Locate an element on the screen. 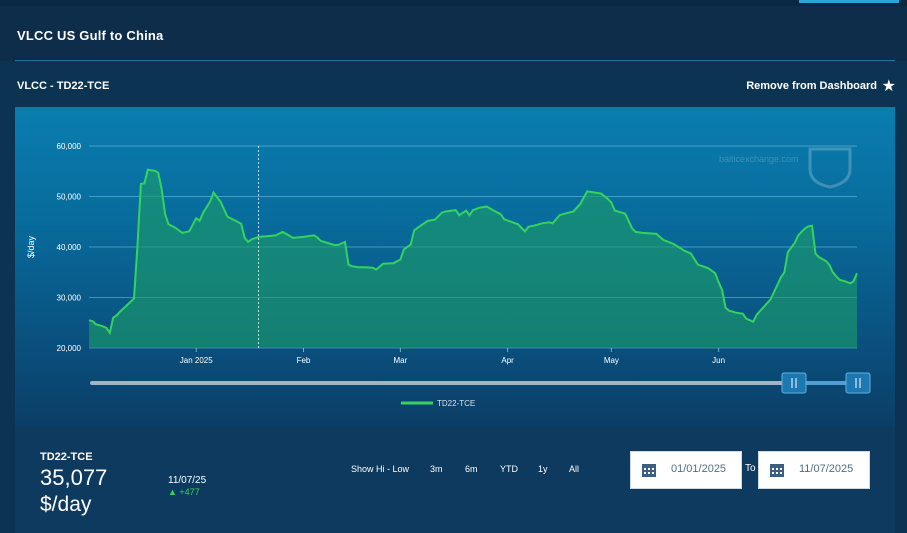  page-title: VLCC US Gulf to China is located at coordinates (90, 35).